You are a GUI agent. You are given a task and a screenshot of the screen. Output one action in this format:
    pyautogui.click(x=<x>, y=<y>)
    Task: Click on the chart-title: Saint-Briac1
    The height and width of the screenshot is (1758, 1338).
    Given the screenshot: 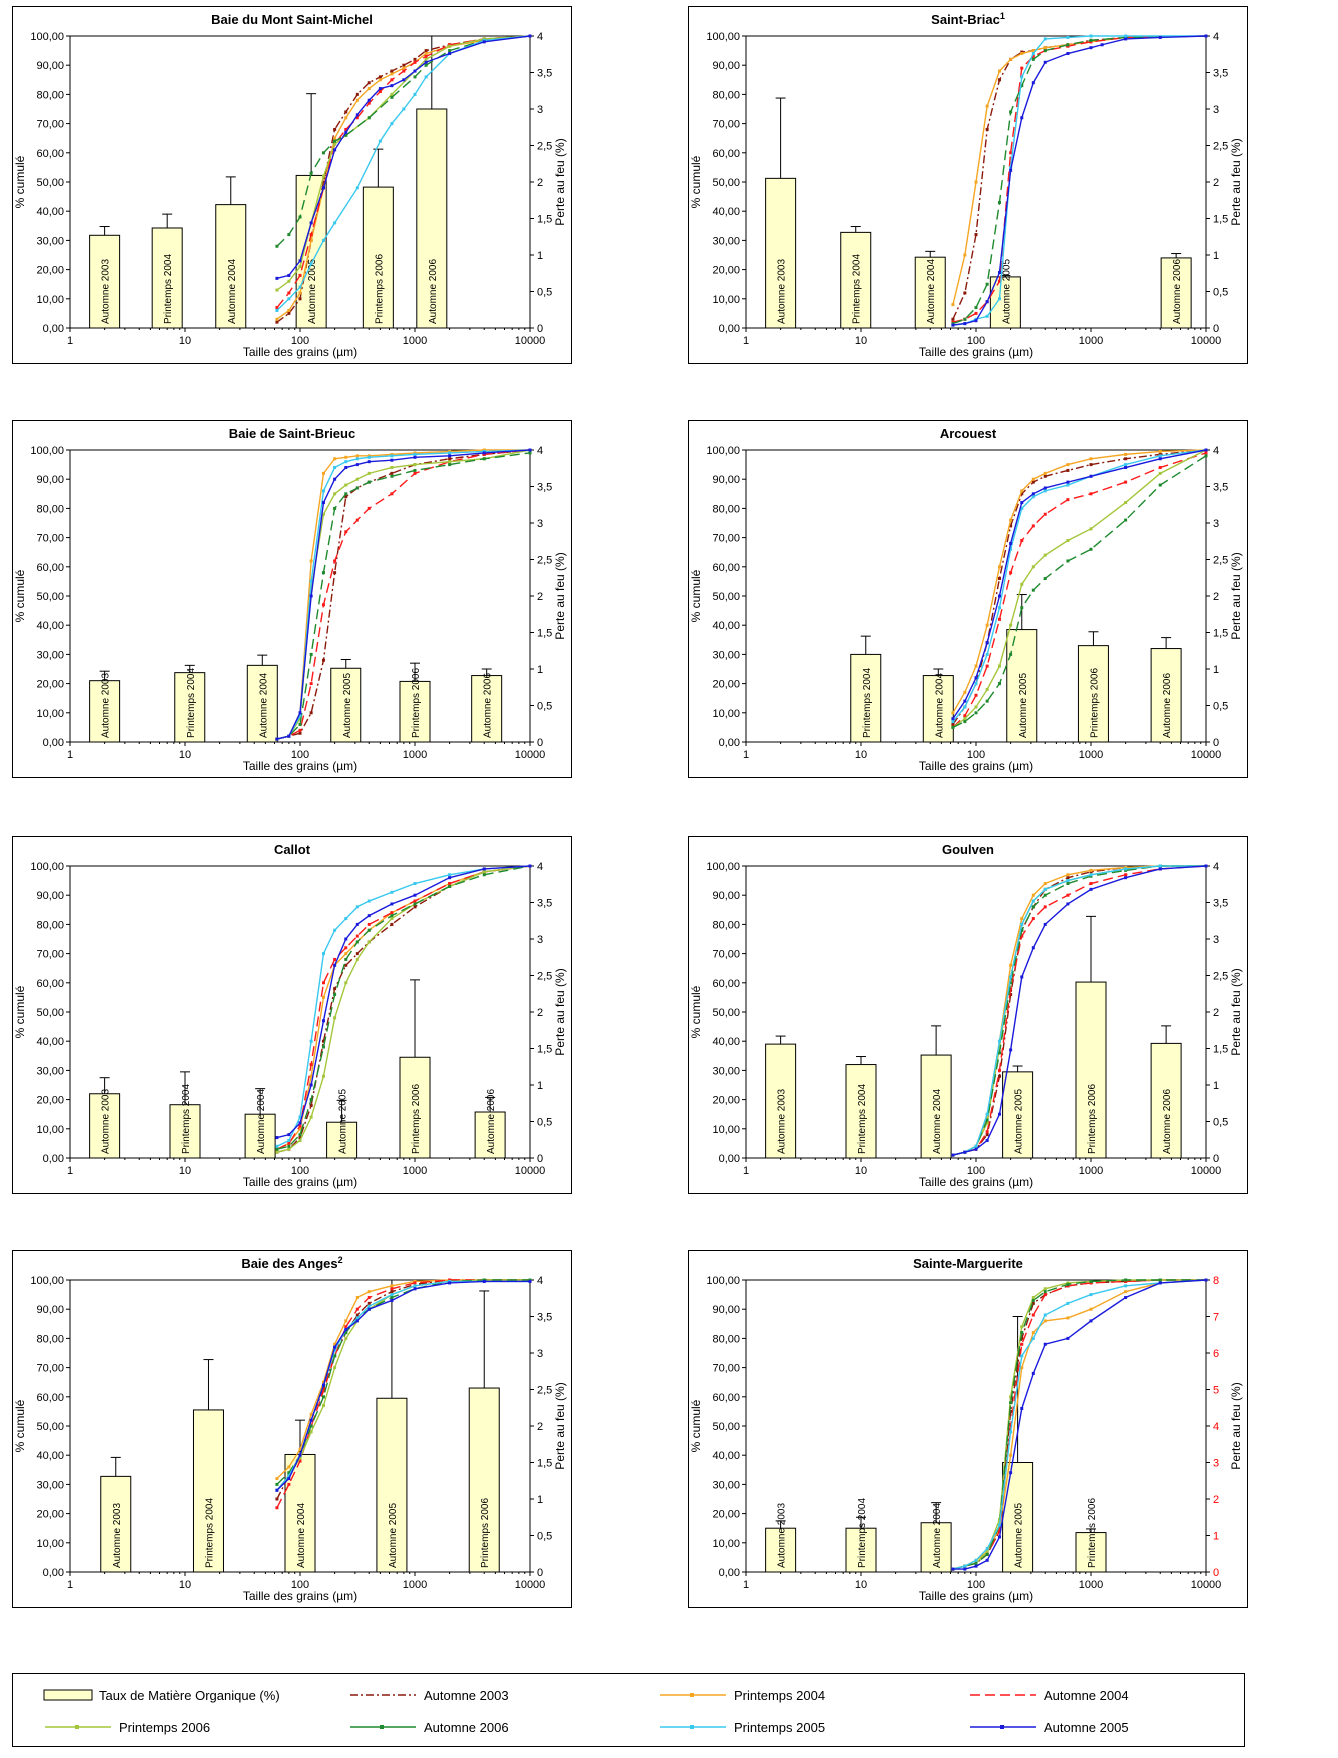 What is the action you would take?
    pyautogui.click(x=968, y=19)
    